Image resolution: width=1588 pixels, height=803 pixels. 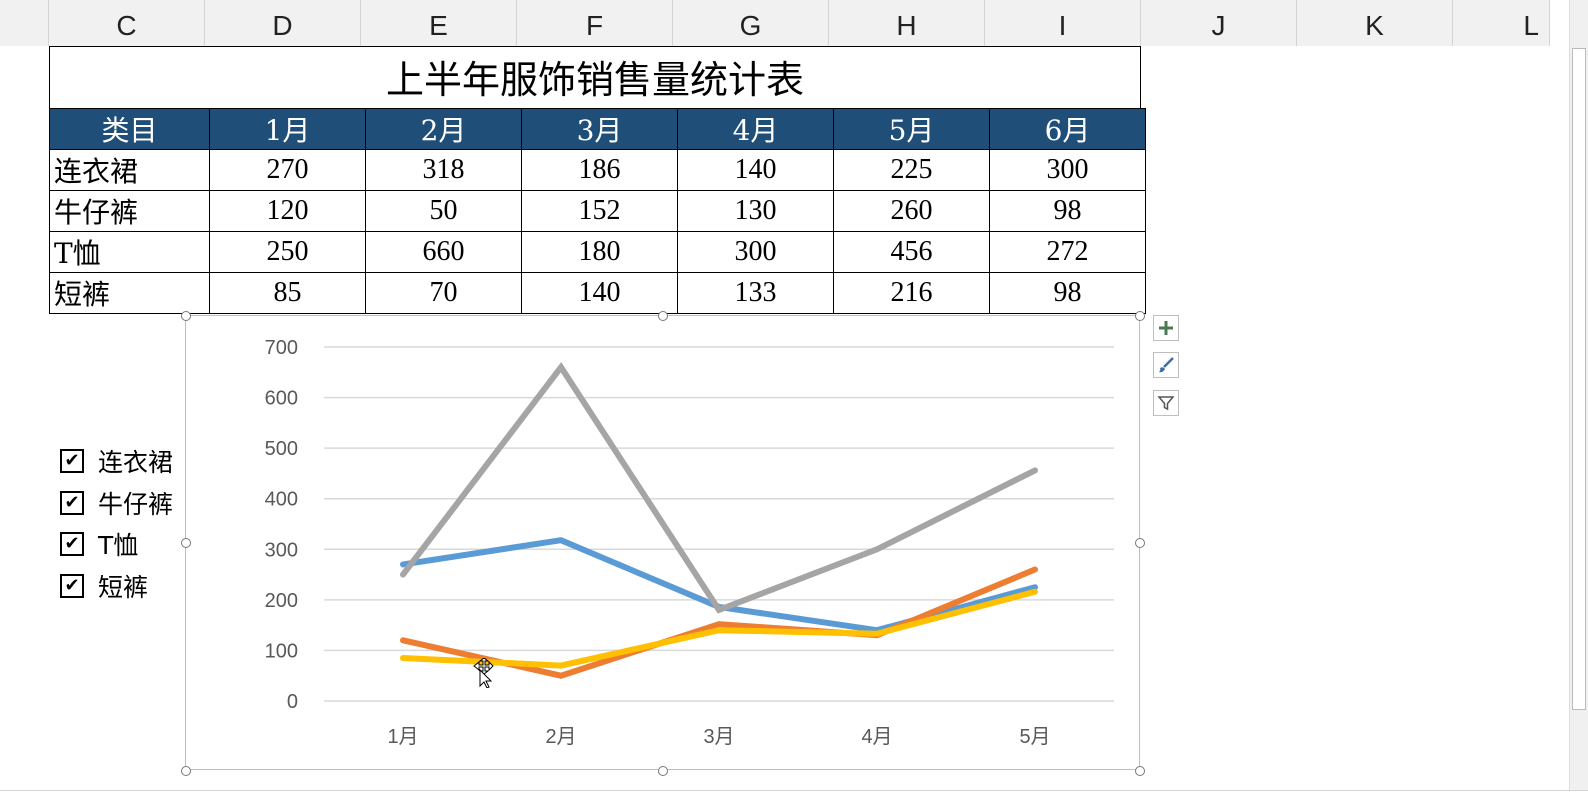 I want to click on filter-icon, so click(x=1166, y=403).